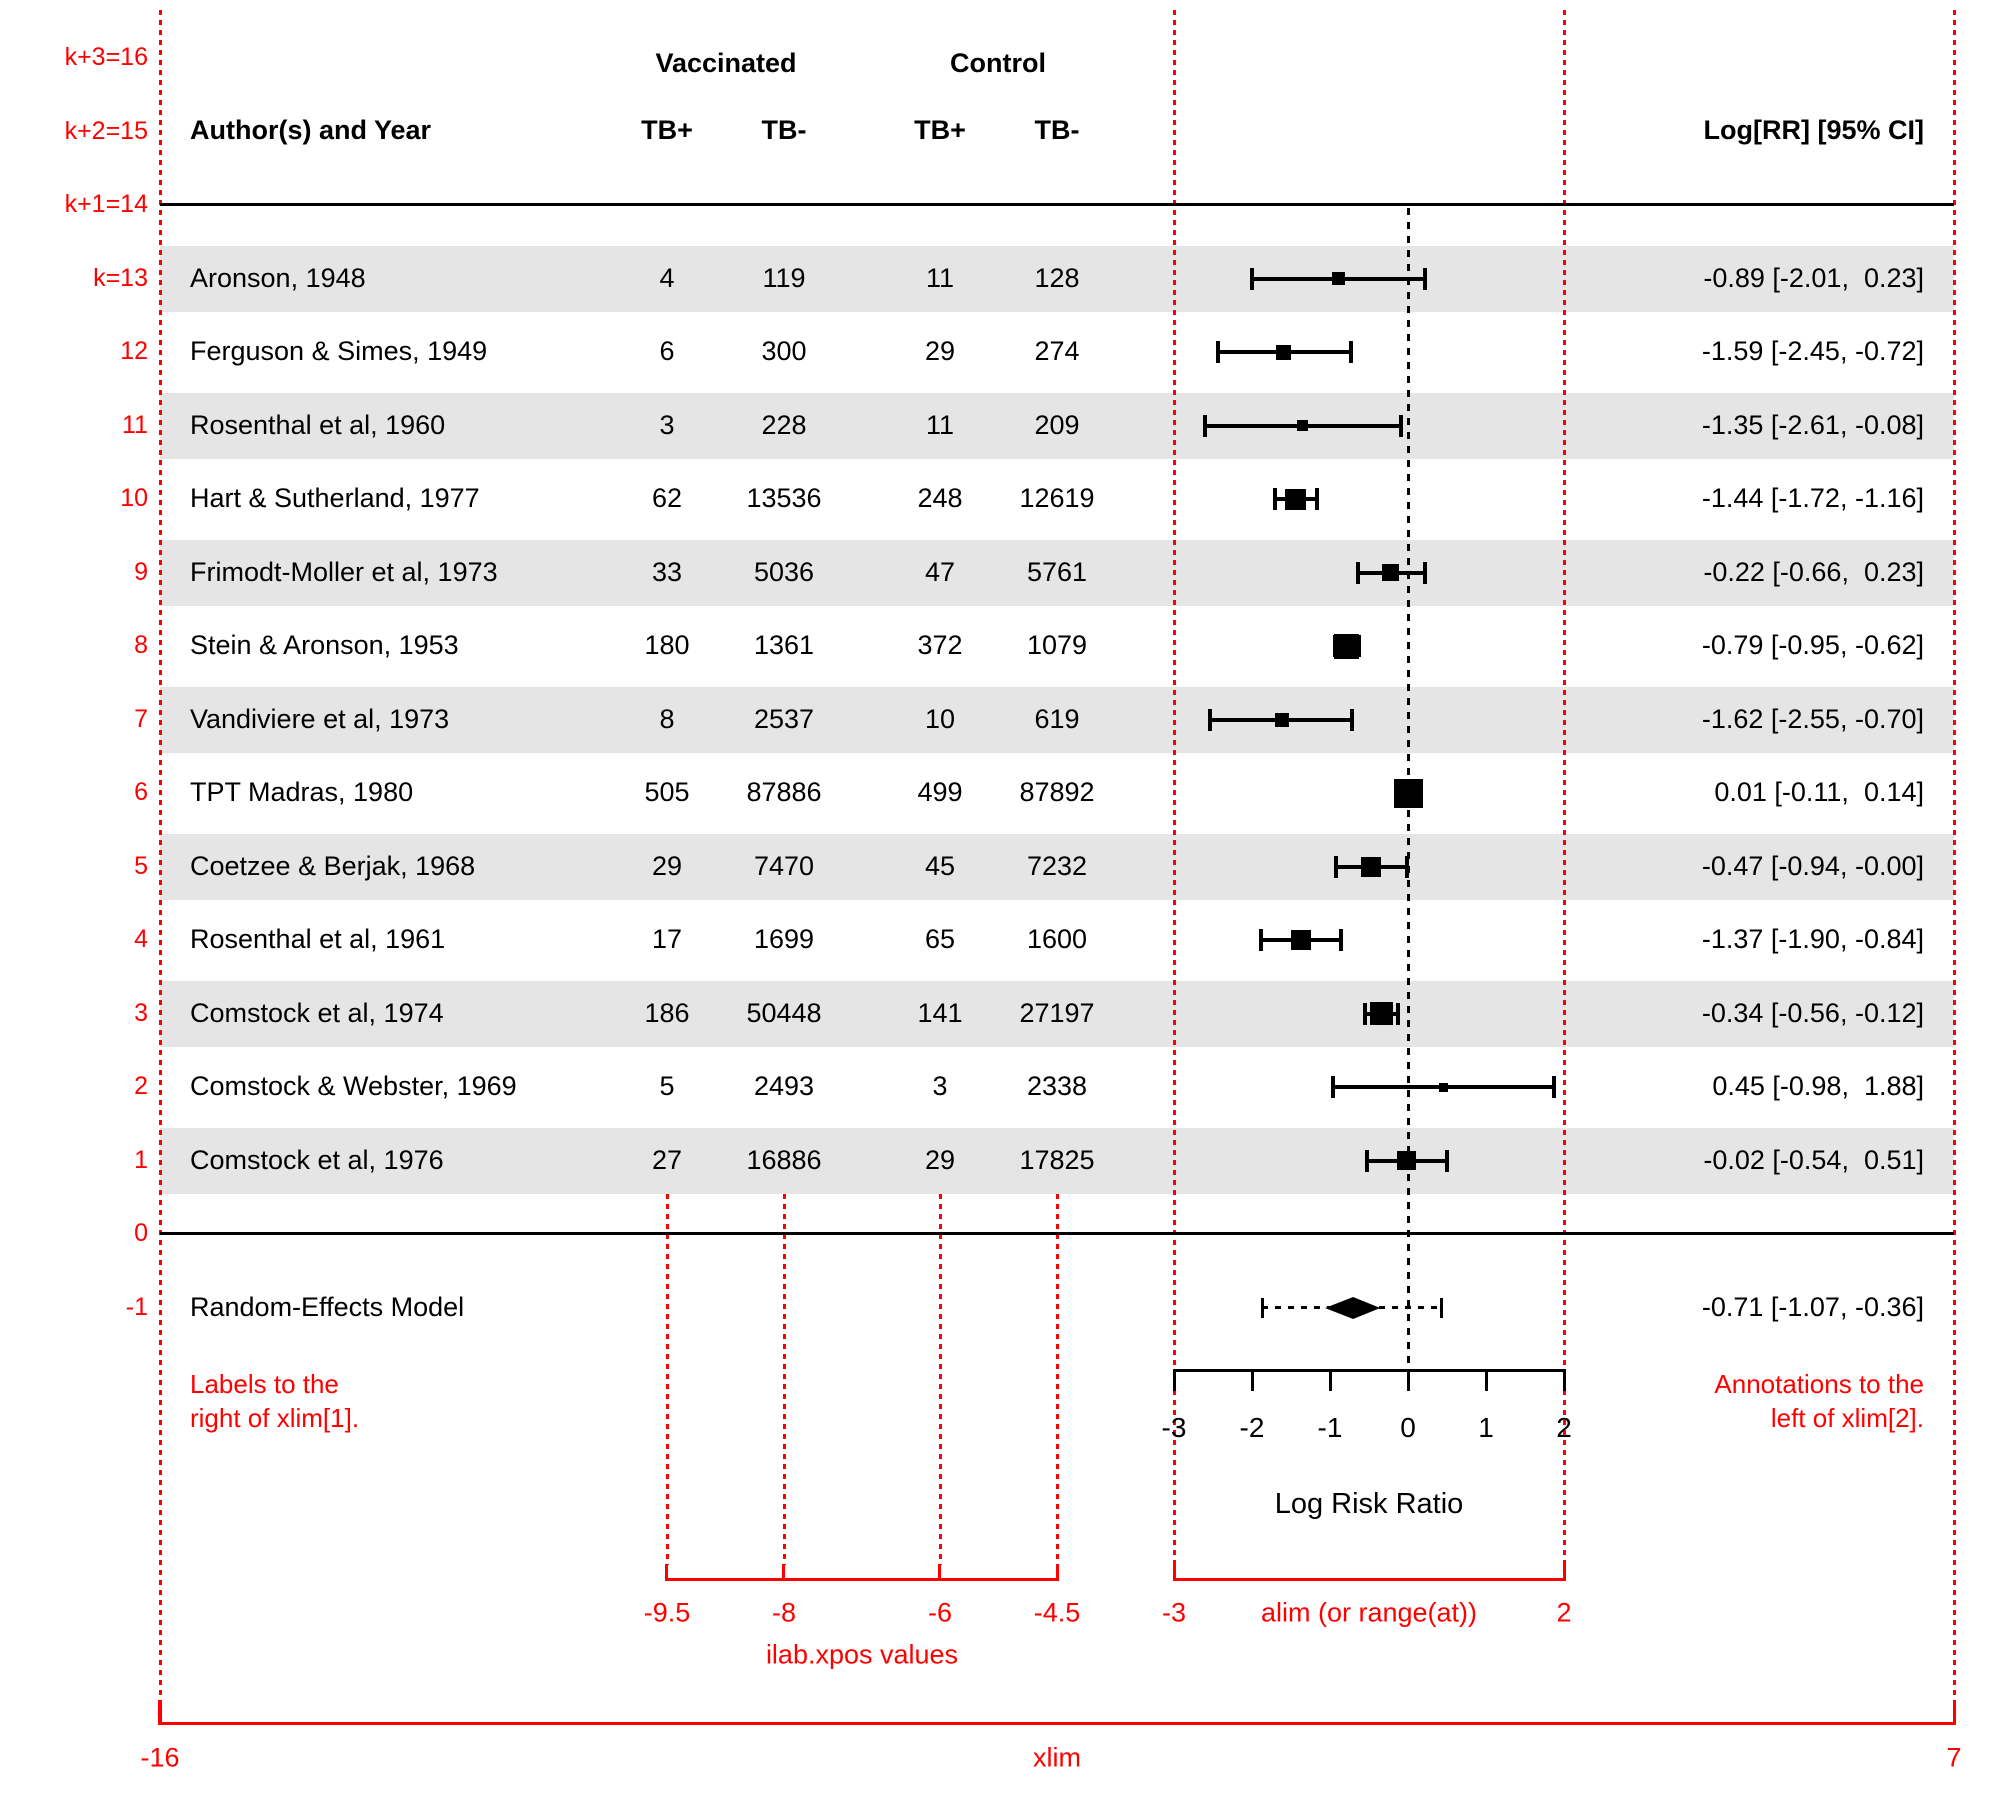  Describe the element at coordinates (784, 1012) in the screenshot. I see `study-tbneg-vacc-value: 50448` at that location.